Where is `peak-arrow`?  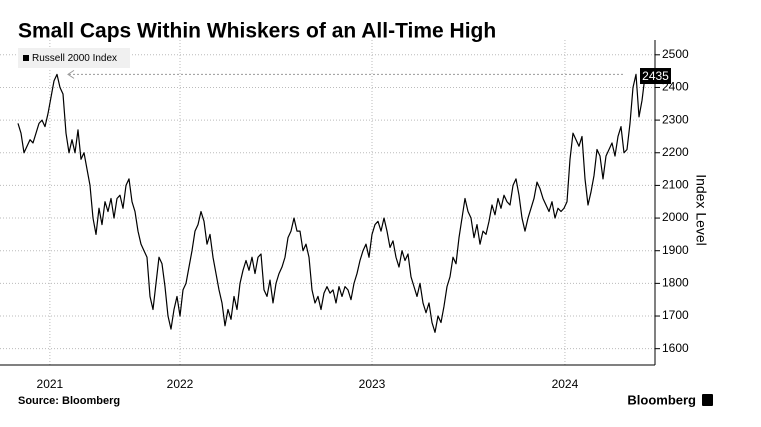 peak-arrow is located at coordinates (71, 74).